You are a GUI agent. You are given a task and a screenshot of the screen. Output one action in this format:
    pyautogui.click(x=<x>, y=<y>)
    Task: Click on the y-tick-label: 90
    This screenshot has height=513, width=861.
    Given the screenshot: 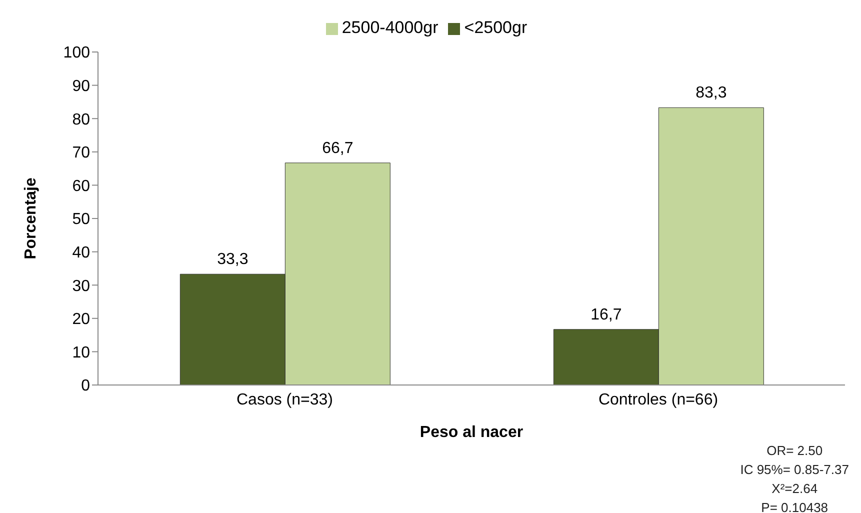 What is the action you would take?
    pyautogui.click(x=81, y=86)
    